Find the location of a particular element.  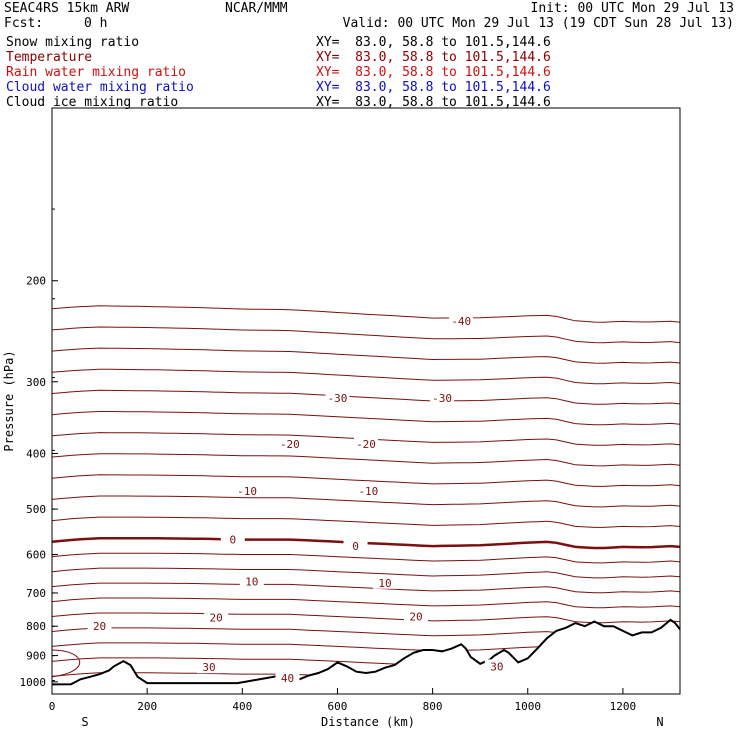

model-title: SEAC4RS 15km ARW is located at coordinates (67, 8).